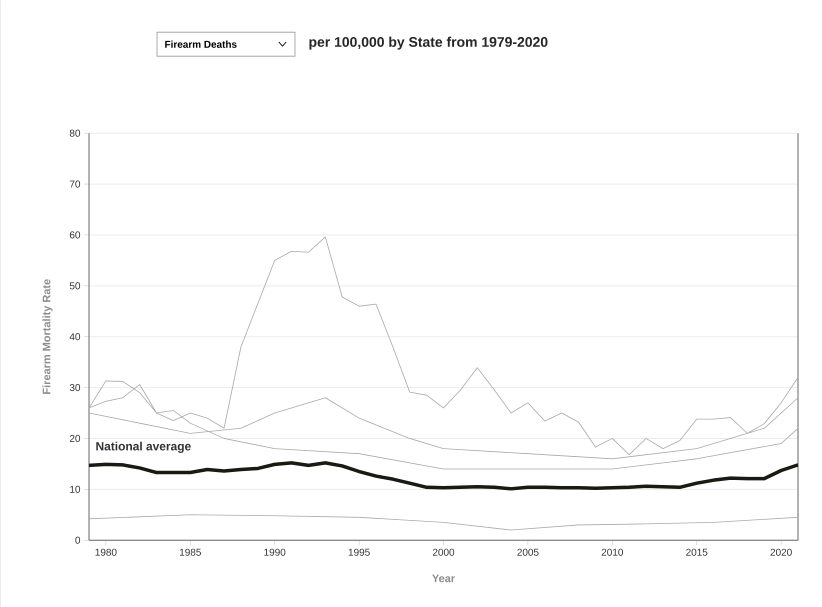 This screenshot has width=822, height=607. I want to click on x-tick-label: 1995, so click(359, 552).